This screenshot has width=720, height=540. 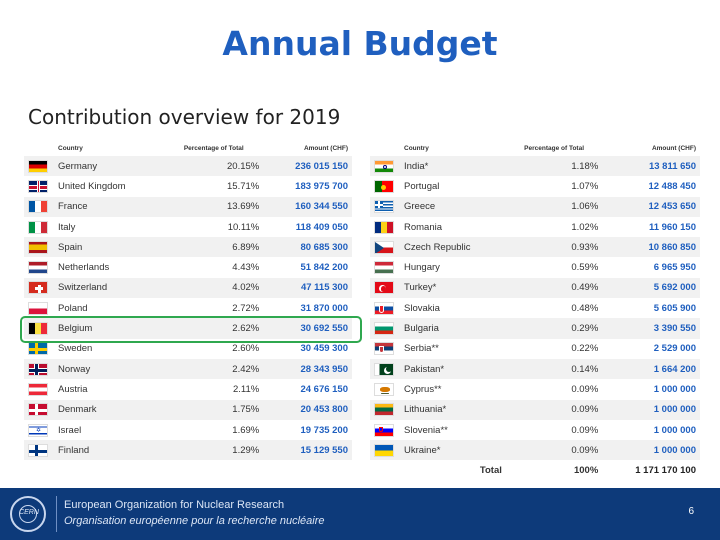 I want to click on amount-value: 236 015 150, so click(x=307, y=166).